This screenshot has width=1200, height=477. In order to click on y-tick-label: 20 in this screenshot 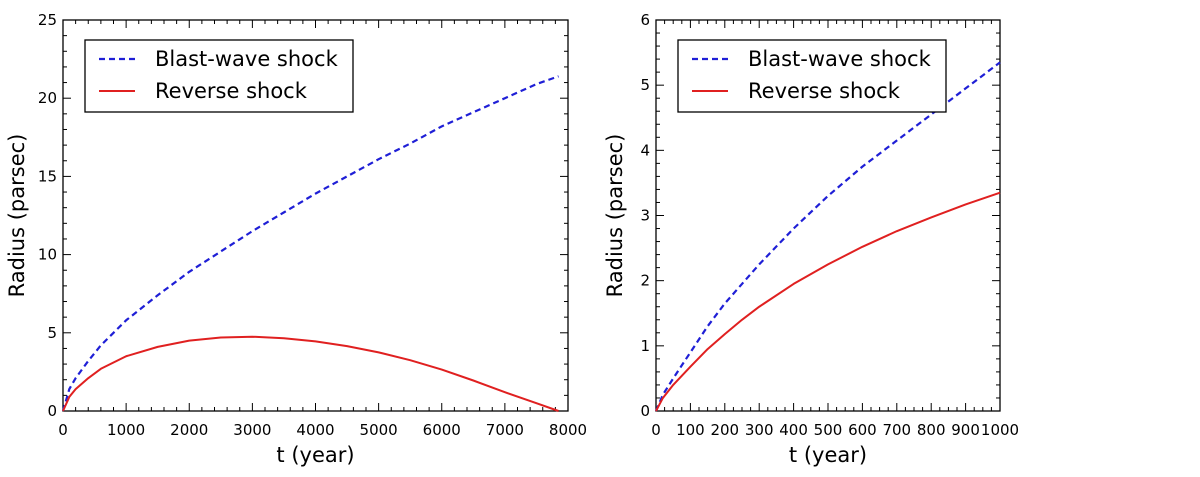, I will do `click(47, 98)`.